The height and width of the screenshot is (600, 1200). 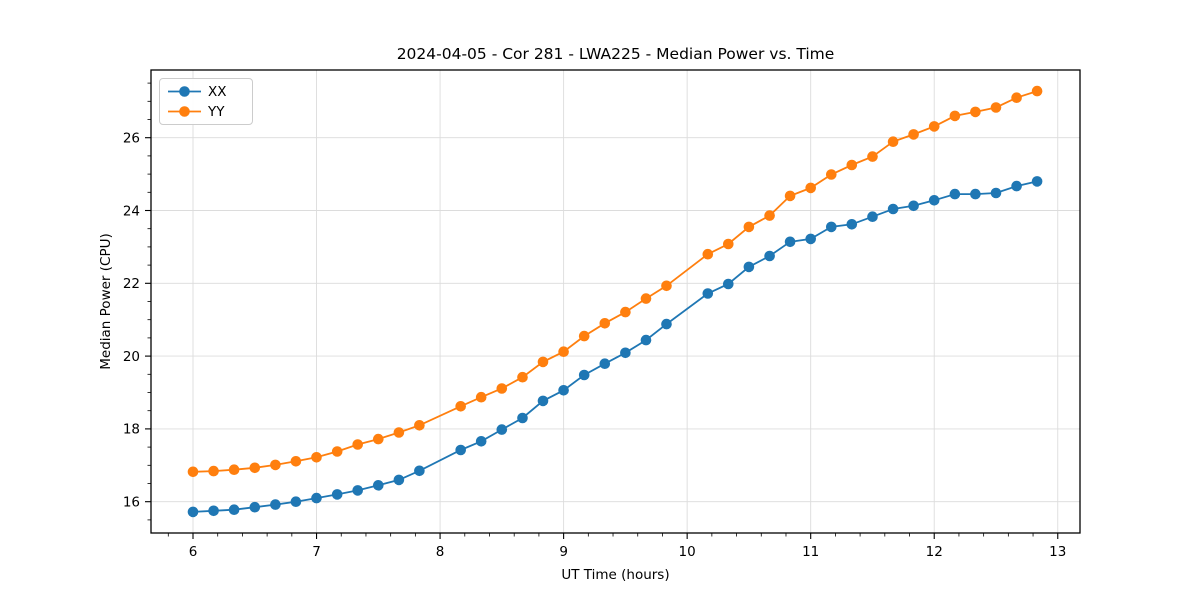 I want to click on x-tick-label: 9, so click(x=563, y=552).